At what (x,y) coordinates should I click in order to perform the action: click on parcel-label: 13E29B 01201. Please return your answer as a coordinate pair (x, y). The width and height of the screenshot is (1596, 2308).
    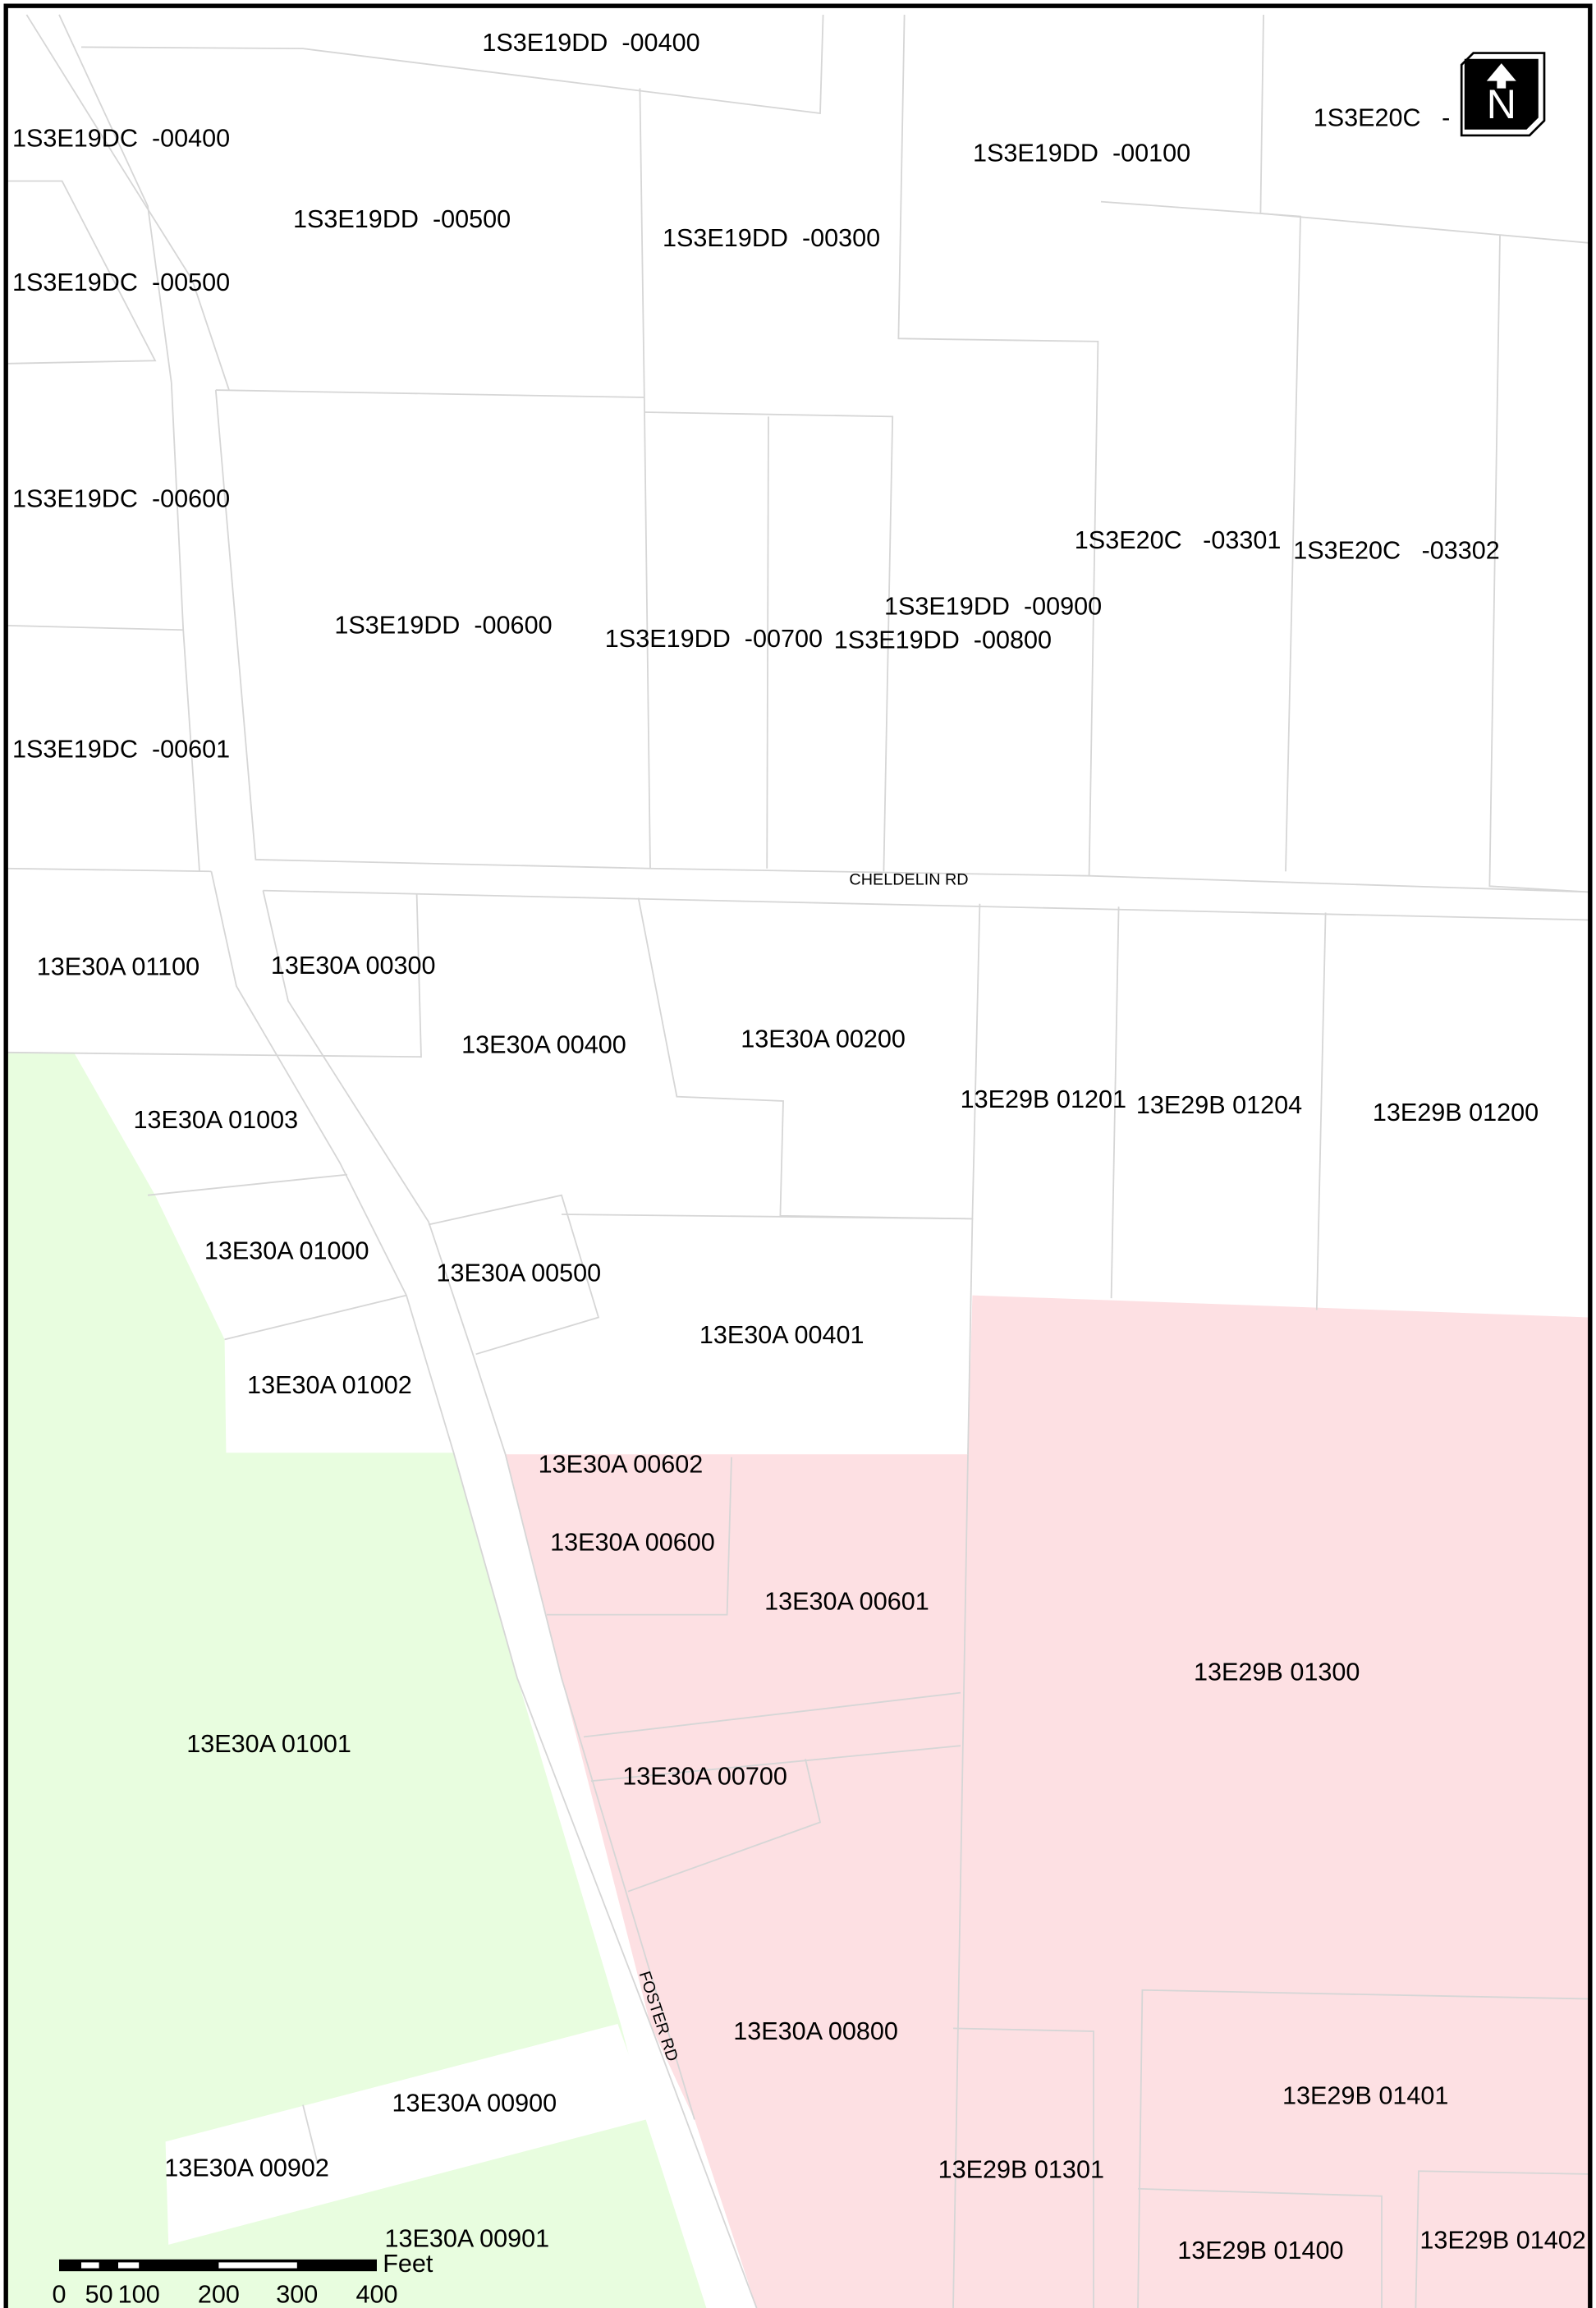
    Looking at the image, I should click on (1043, 1099).